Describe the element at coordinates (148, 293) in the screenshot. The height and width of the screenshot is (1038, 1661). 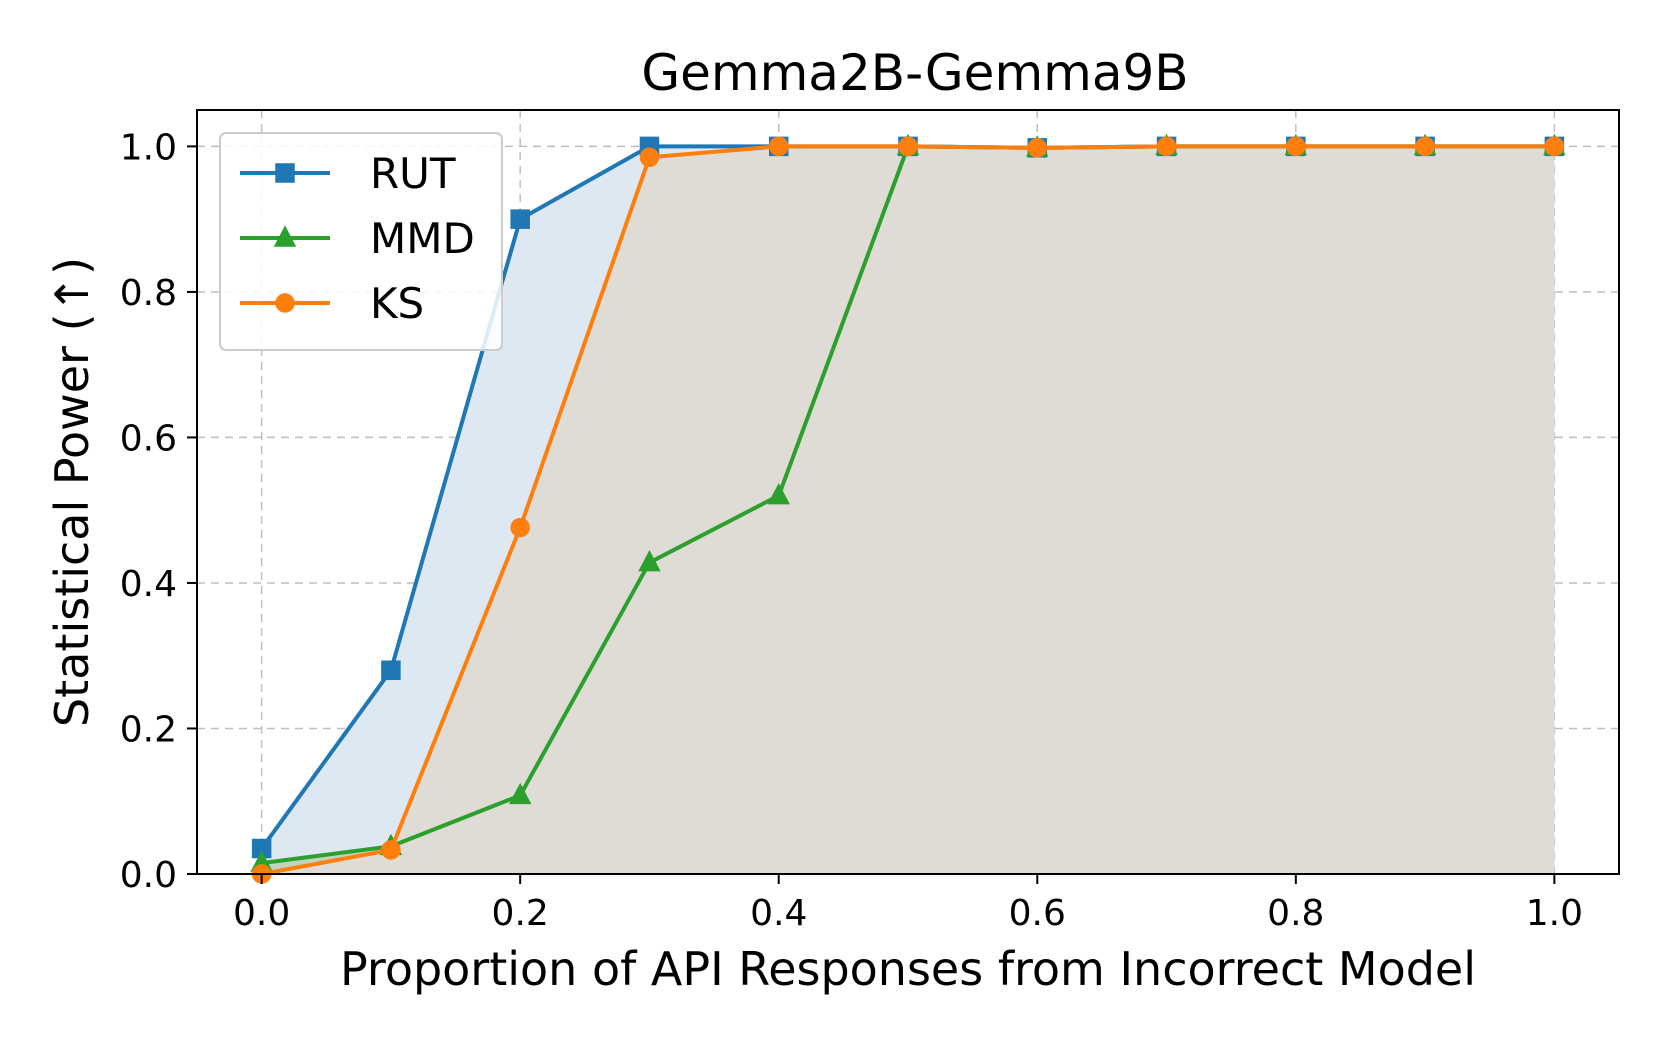
I see `y-tick-label: 0.8` at that location.